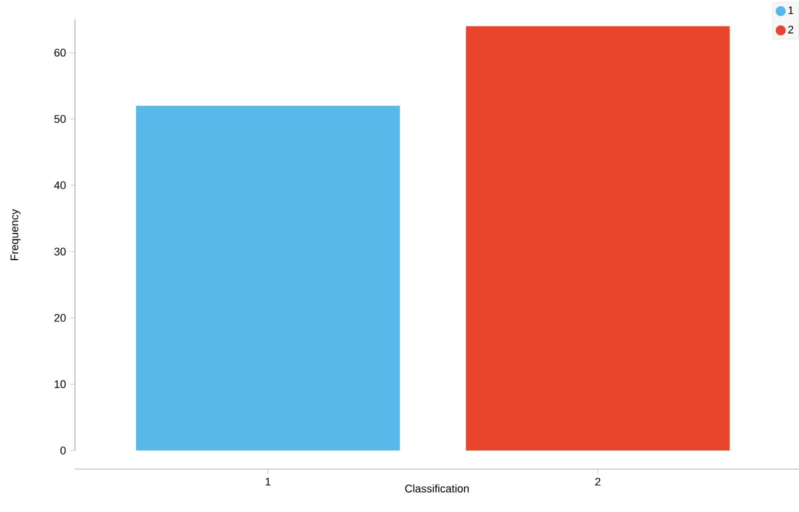  Describe the element at coordinates (15, 234) in the screenshot. I see `y-axis-title: Frequency` at that location.